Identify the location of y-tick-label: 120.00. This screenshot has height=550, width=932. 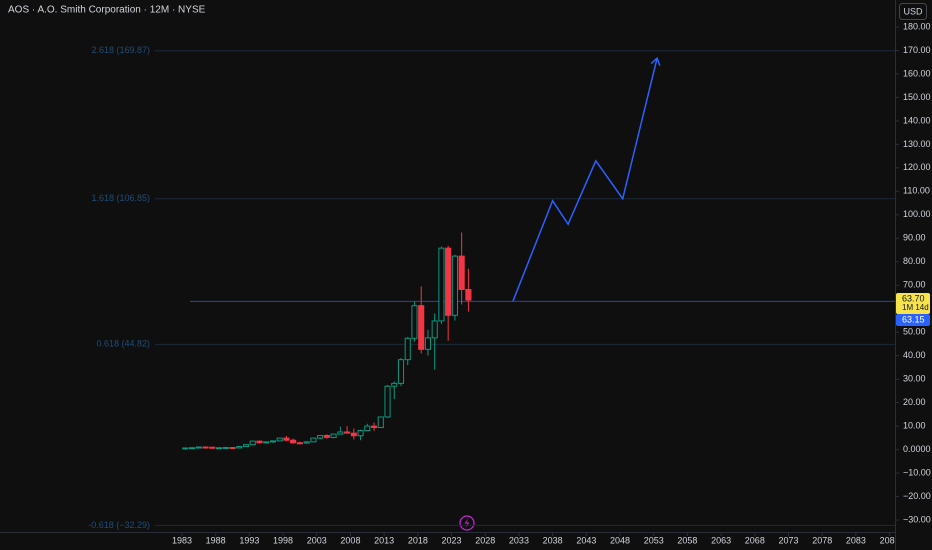
(917, 167).